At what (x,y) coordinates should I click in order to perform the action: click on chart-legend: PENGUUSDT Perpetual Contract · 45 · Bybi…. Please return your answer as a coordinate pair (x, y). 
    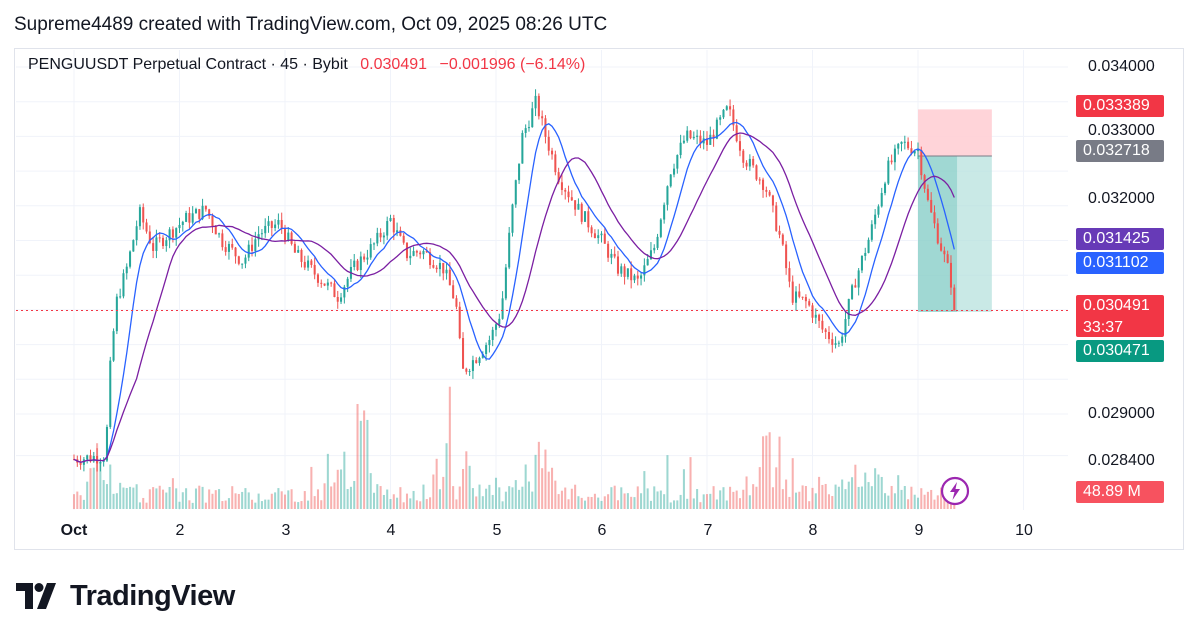
    Looking at the image, I should click on (306, 65).